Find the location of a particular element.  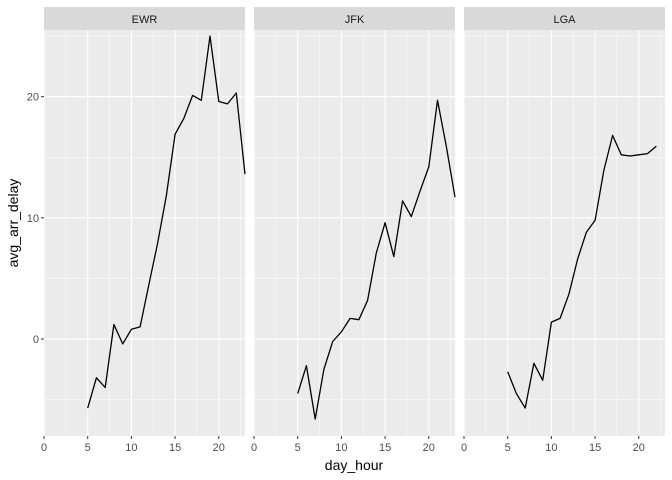

facet-strip-label: LGA is located at coordinates (564, 20).